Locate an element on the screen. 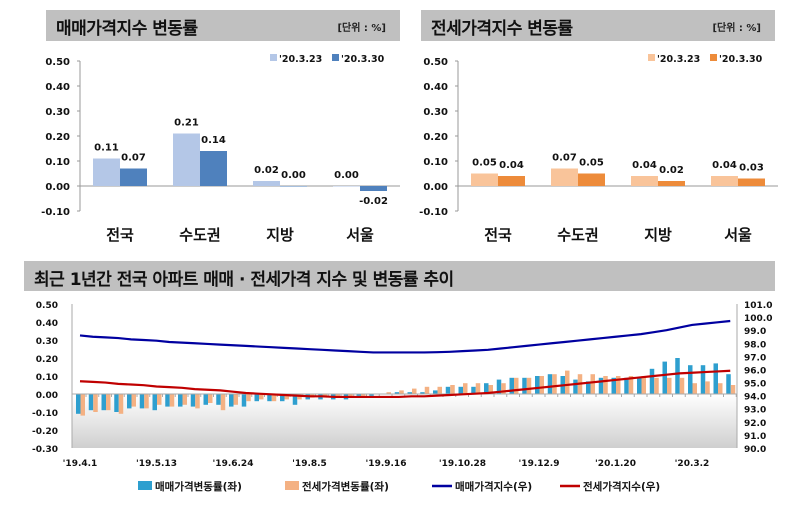 The height and width of the screenshot is (520, 794). trend-legend-label: 매매가격지수(우) is located at coordinates (493, 486).